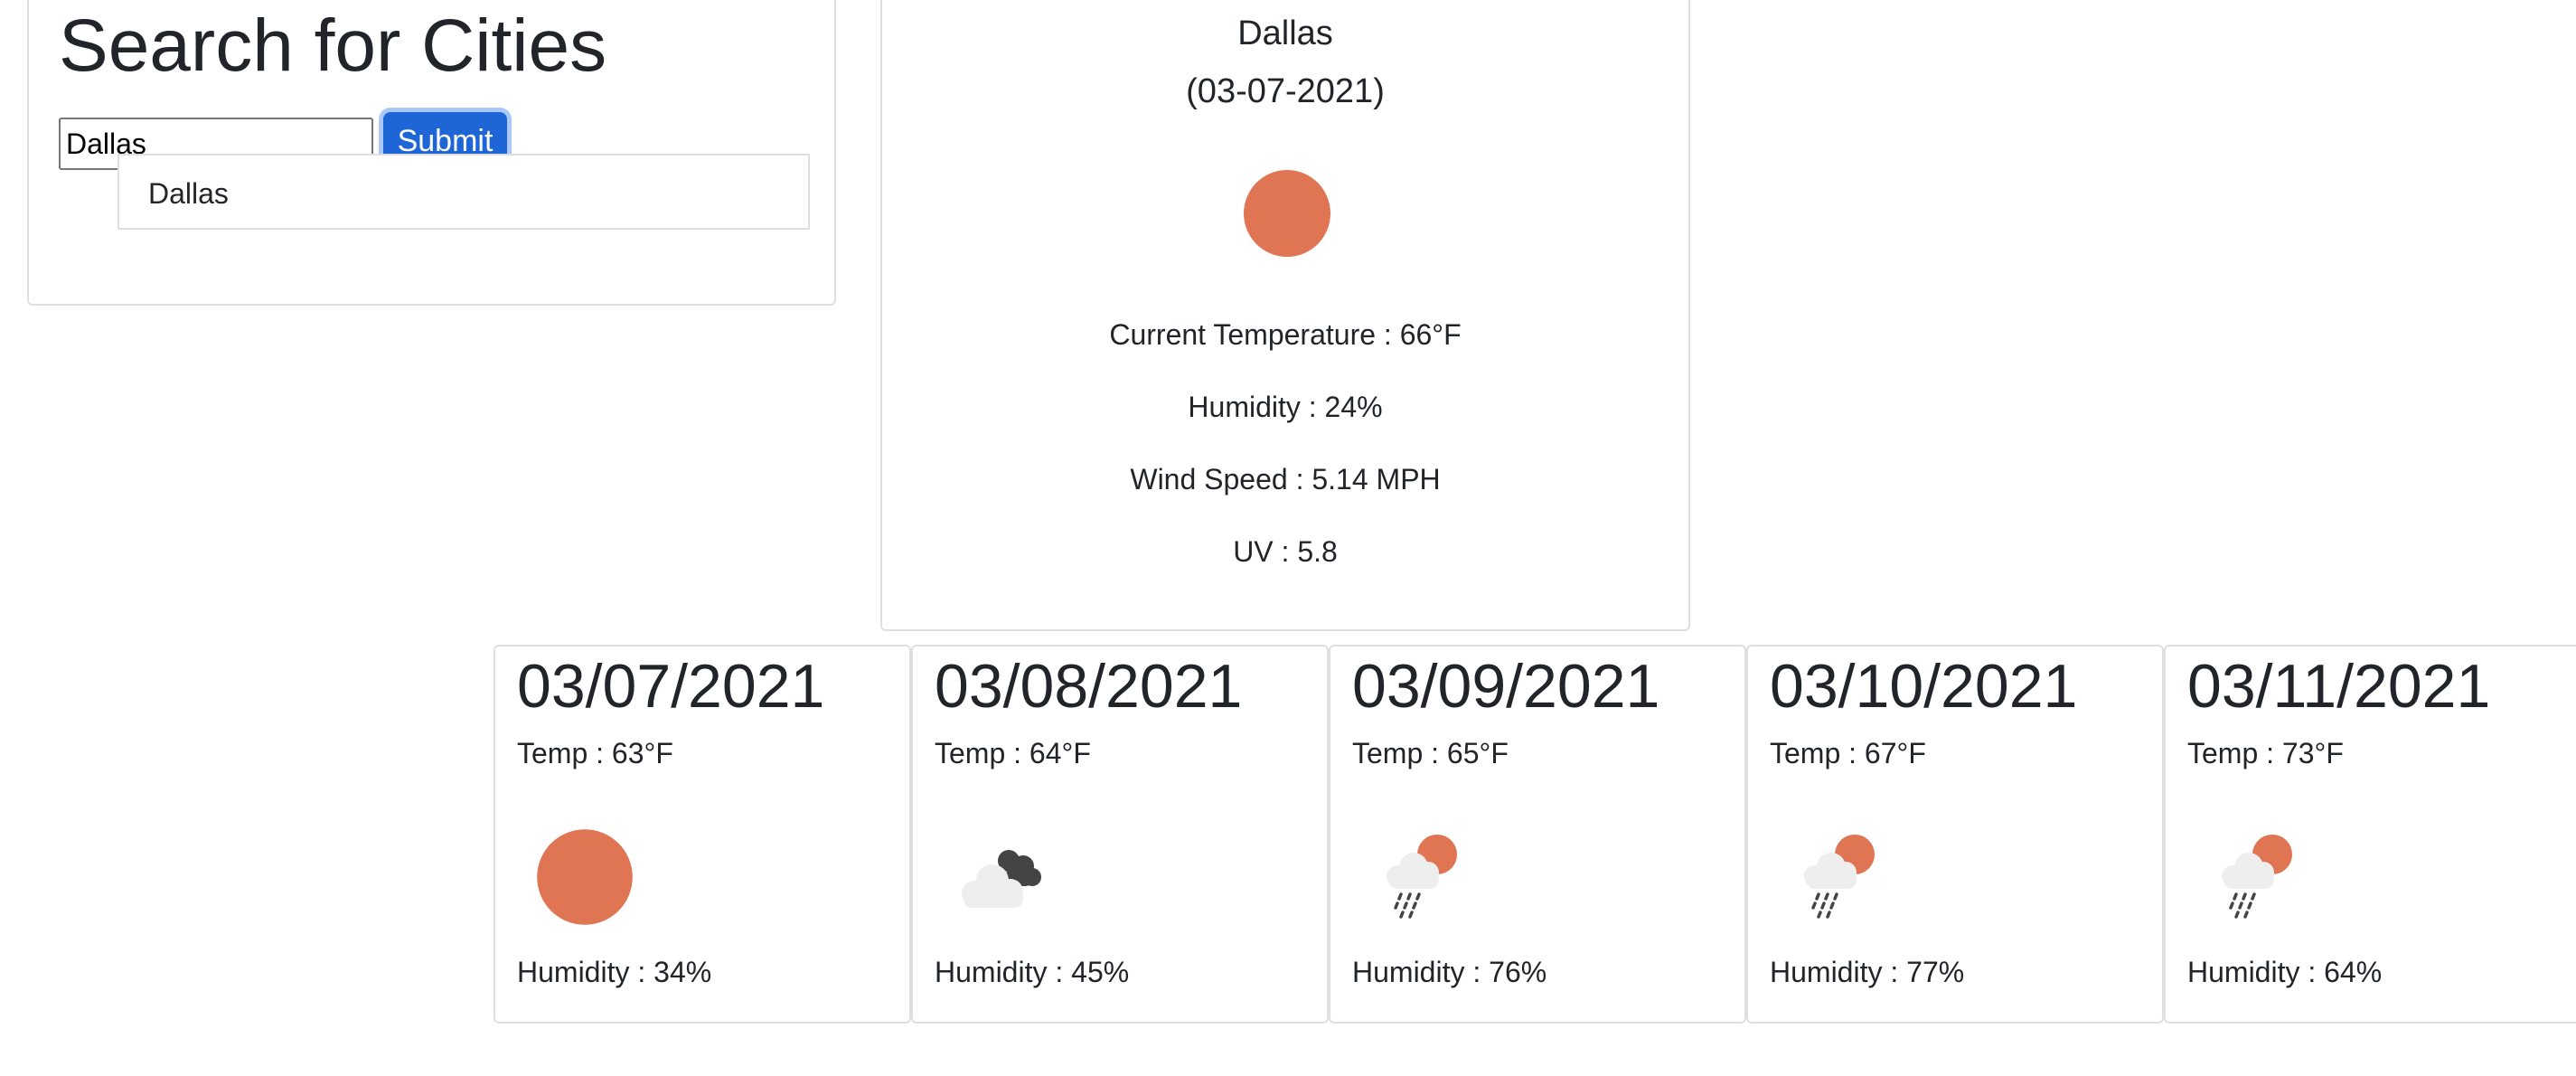  What do you see at coordinates (1285, 91) in the screenshot?
I see `current-date: (03-07-2021)` at bounding box center [1285, 91].